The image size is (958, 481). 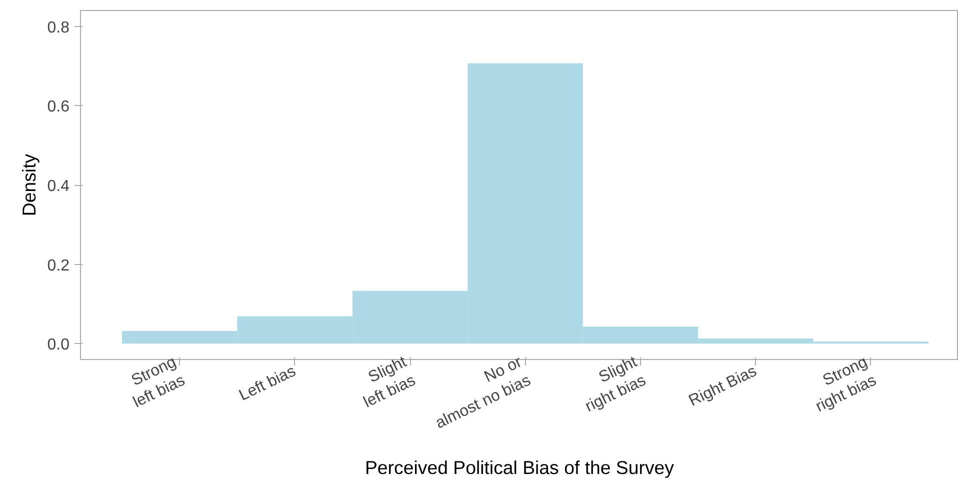 I want to click on x-tick-label: Slight right bias, so click(x=615, y=384).